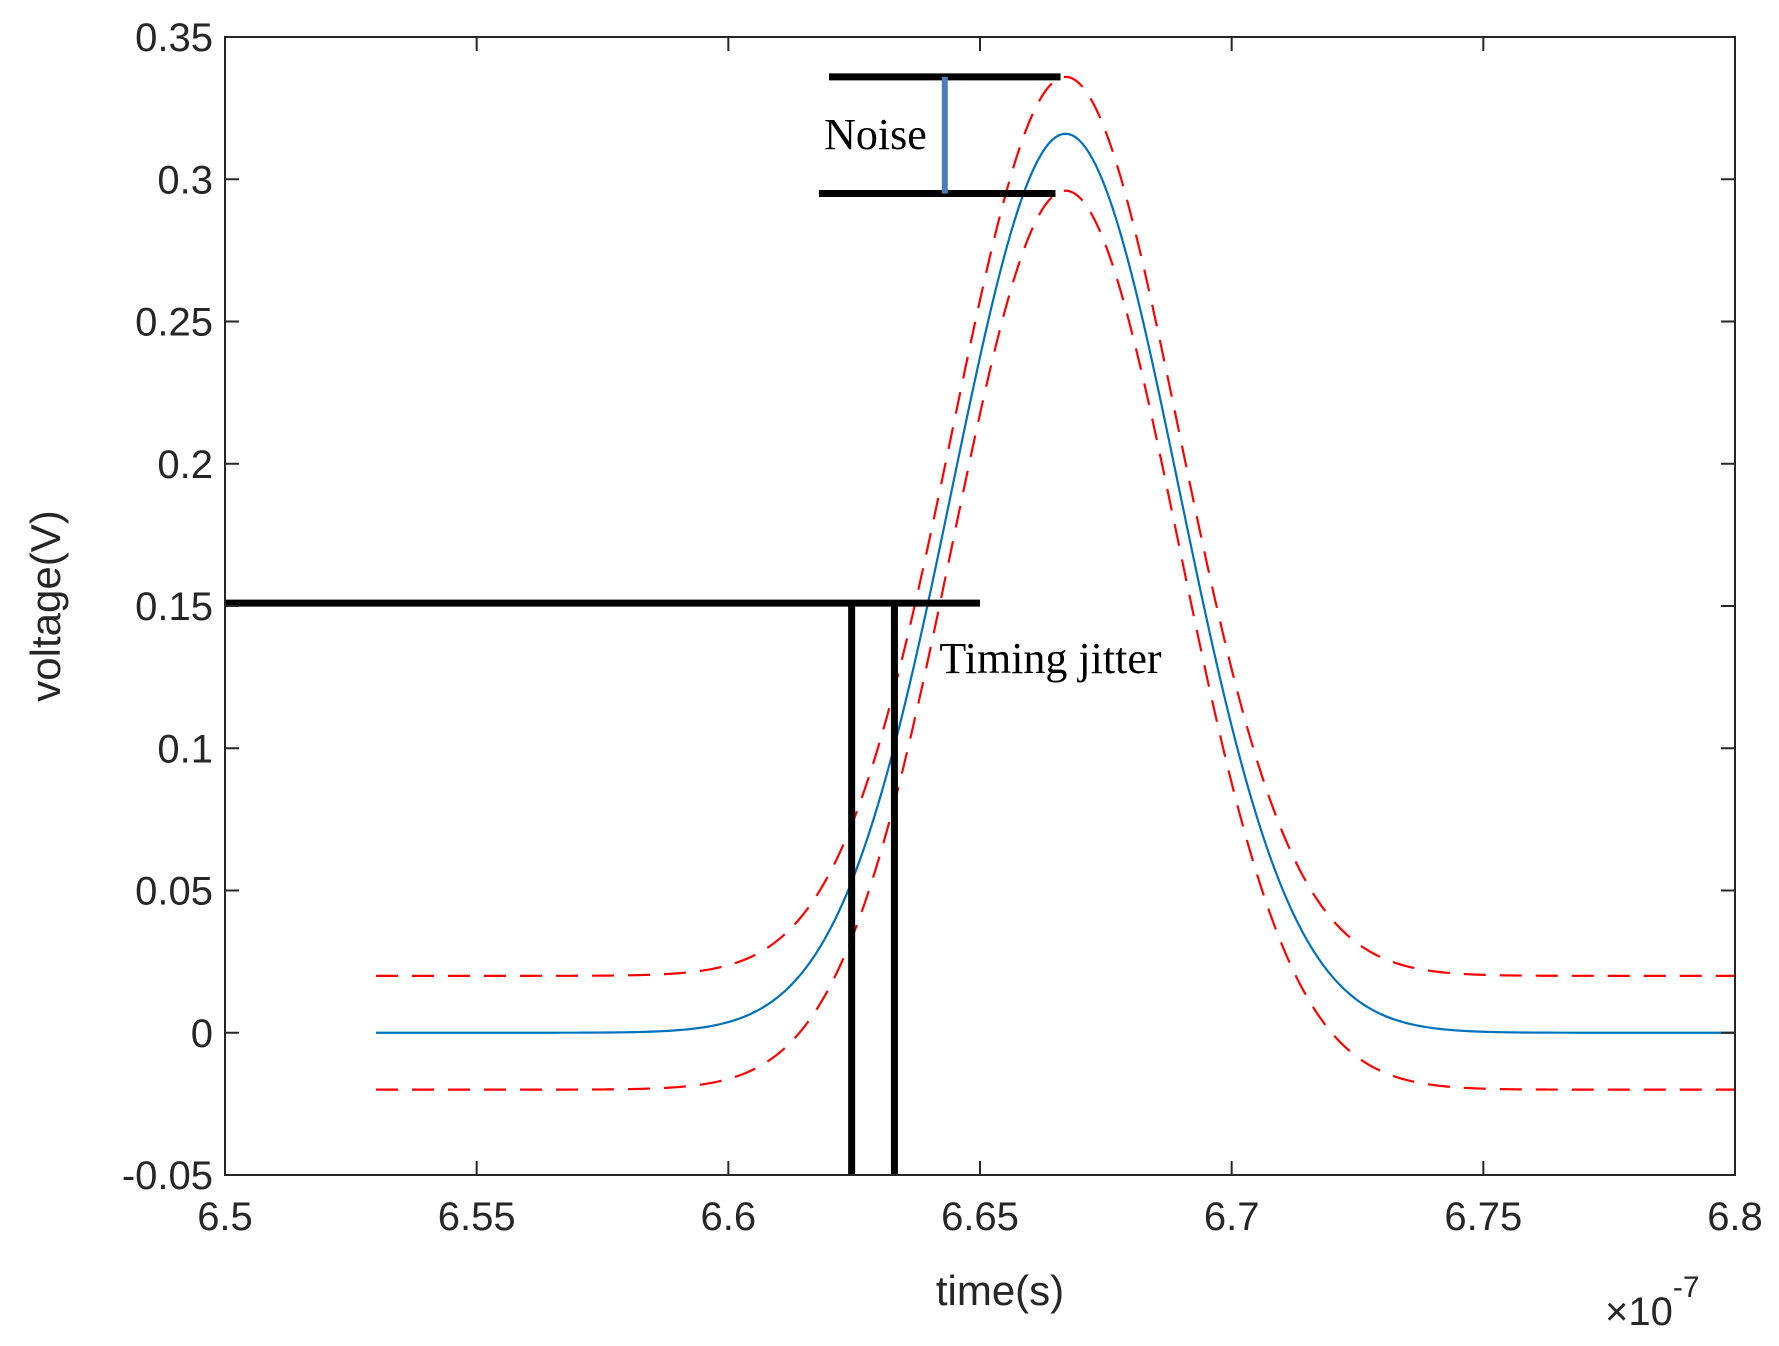 The image size is (1779, 1346). Describe the element at coordinates (185, 180) in the screenshot. I see `y-tick-label: 0.3` at that location.